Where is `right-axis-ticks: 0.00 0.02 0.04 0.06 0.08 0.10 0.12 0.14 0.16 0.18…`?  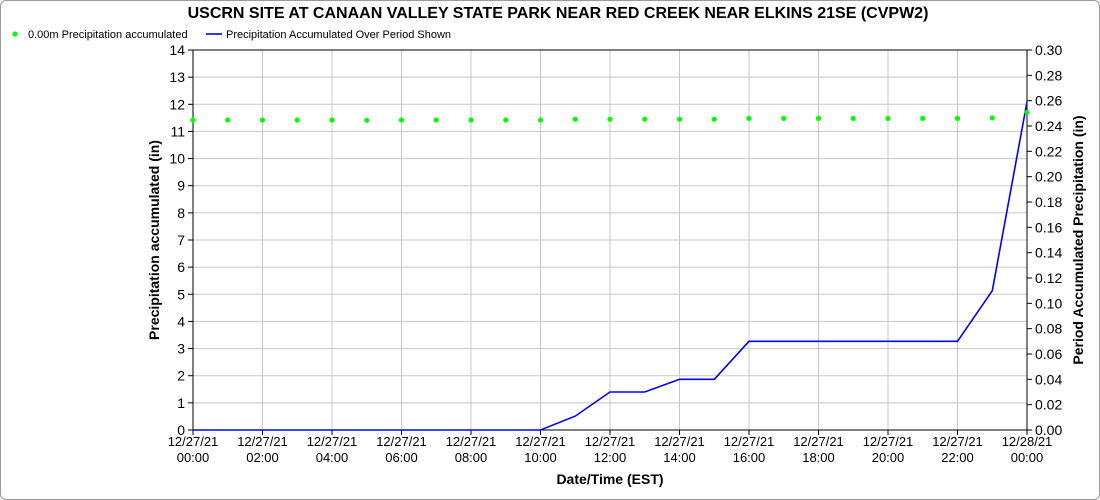
right-axis-ticks: 0.00 0.02 0.04 0.06 0.08 0.10 0.12 0.14 0.16 0.18… is located at coordinates (1044, 240).